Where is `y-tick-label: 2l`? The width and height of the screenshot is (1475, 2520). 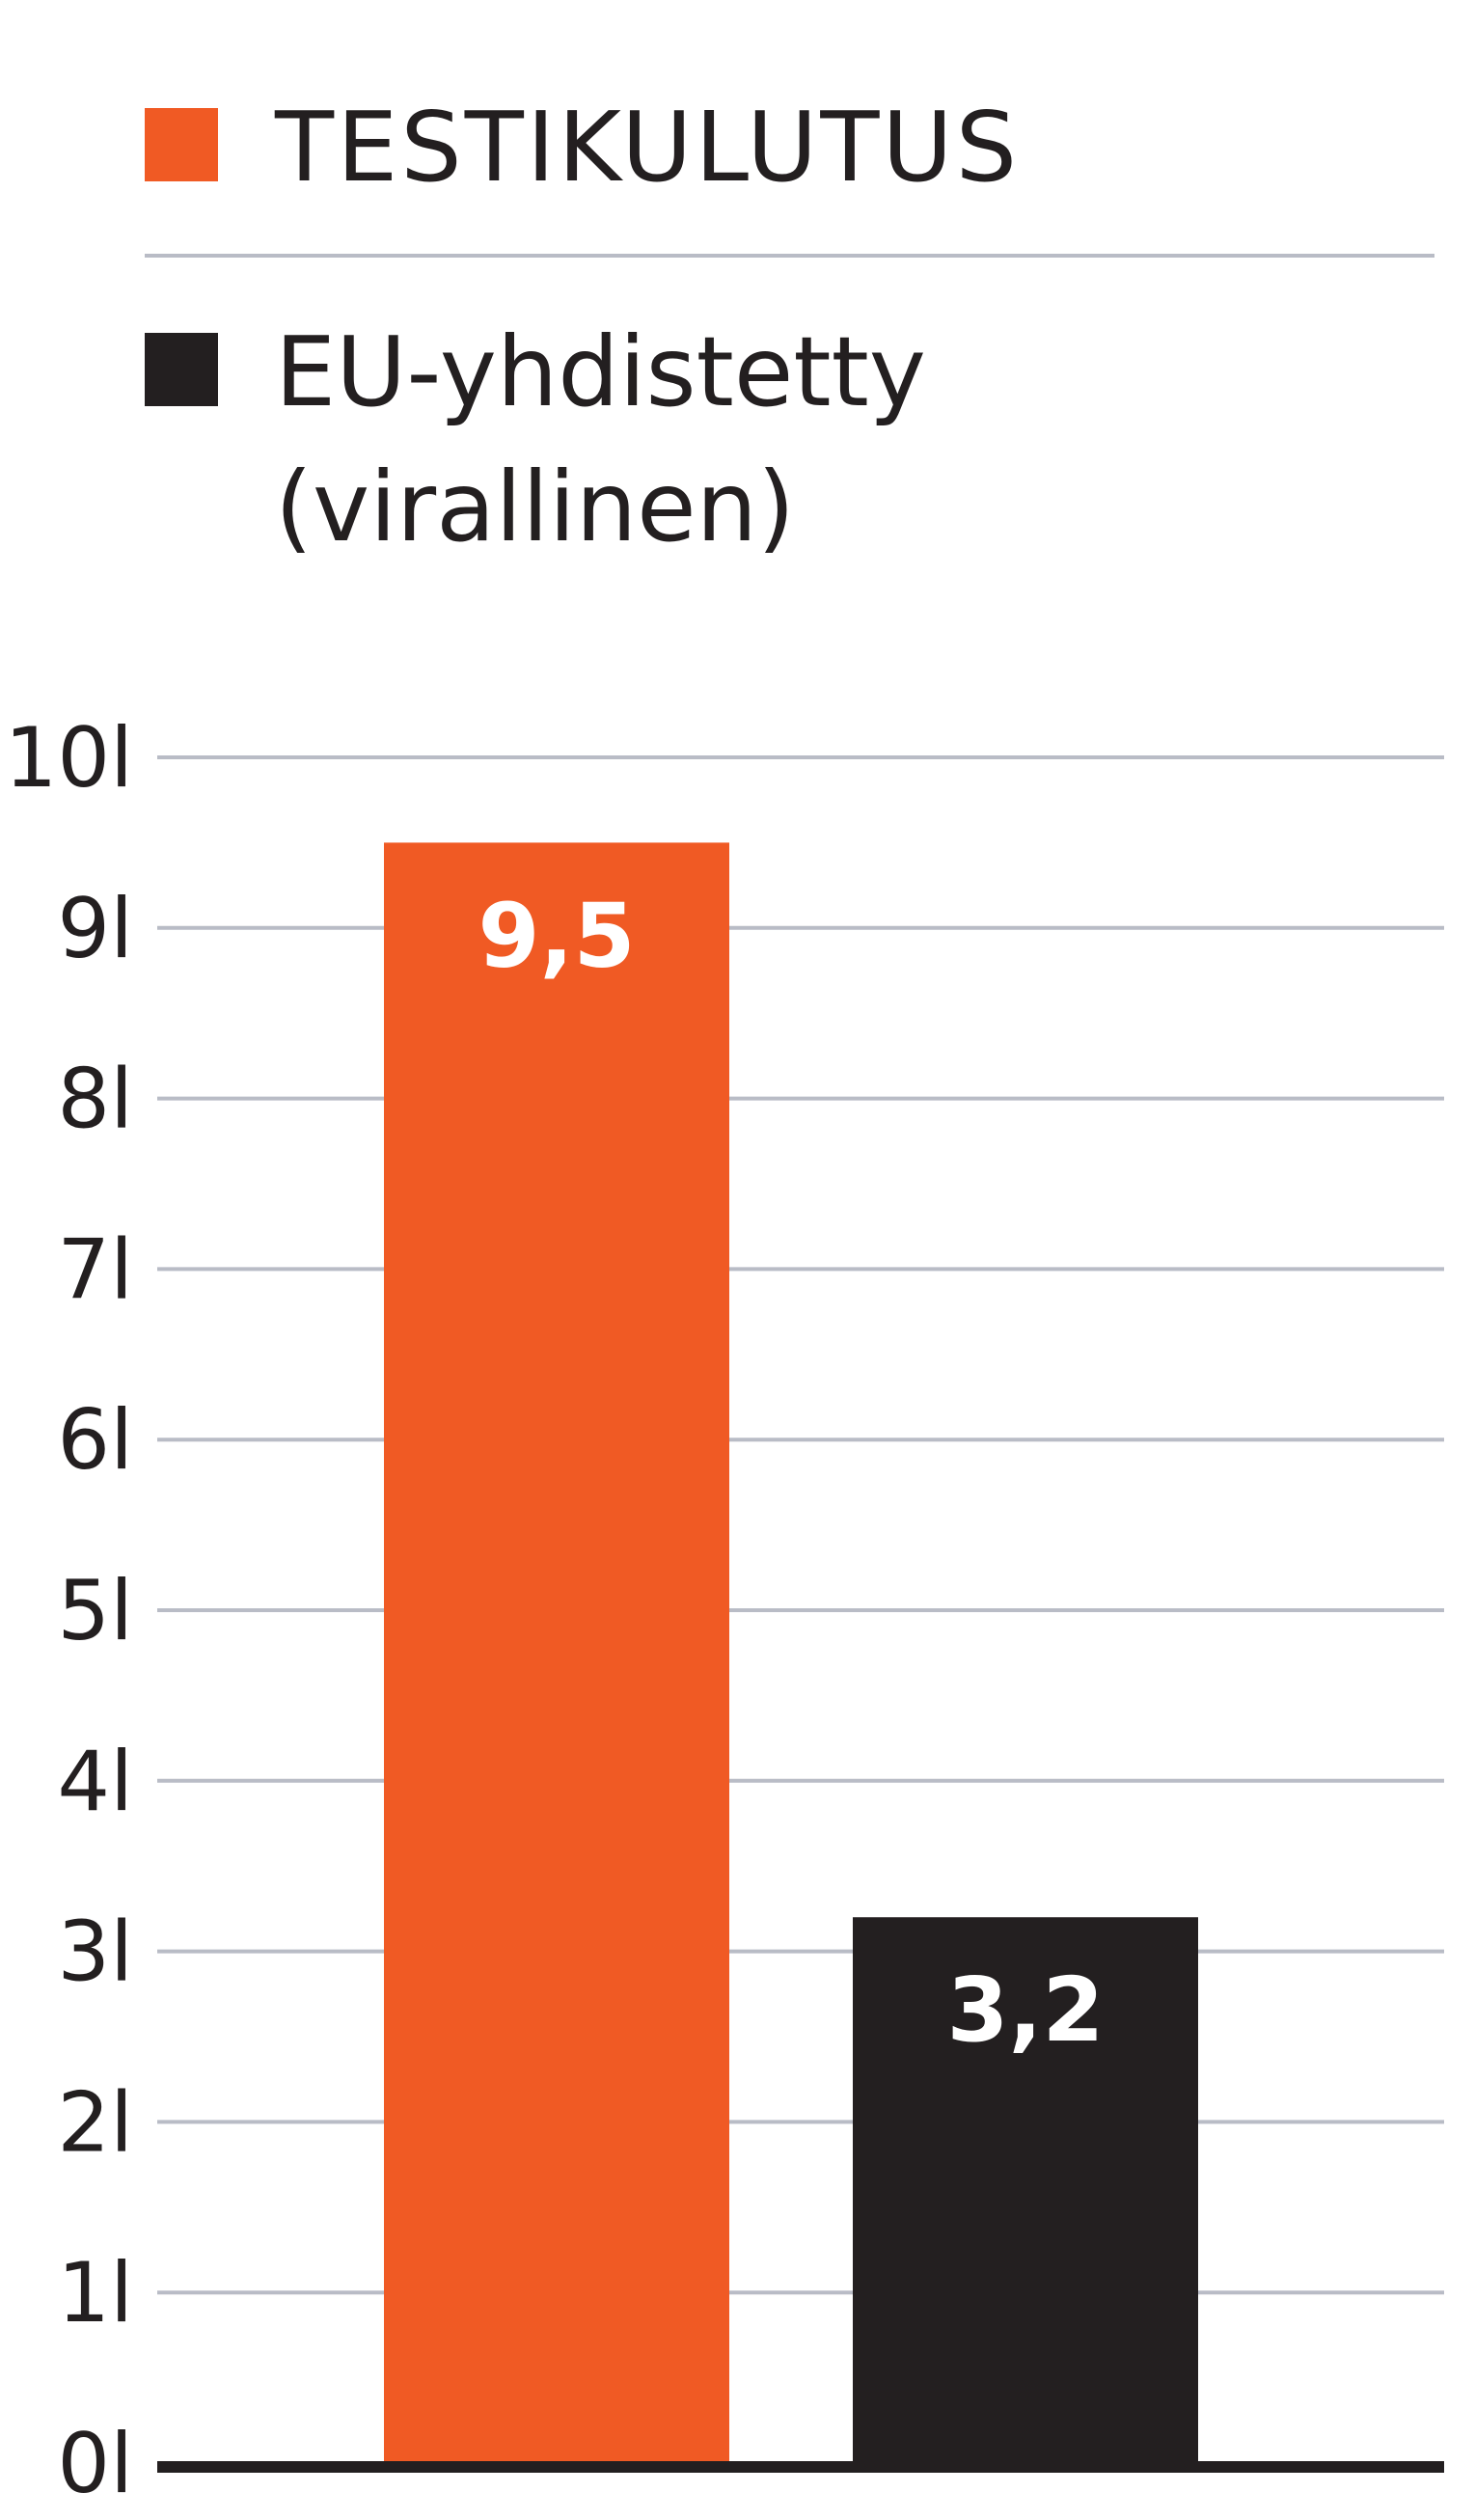 y-tick-label: 2l is located at coordinates (95, 2123).